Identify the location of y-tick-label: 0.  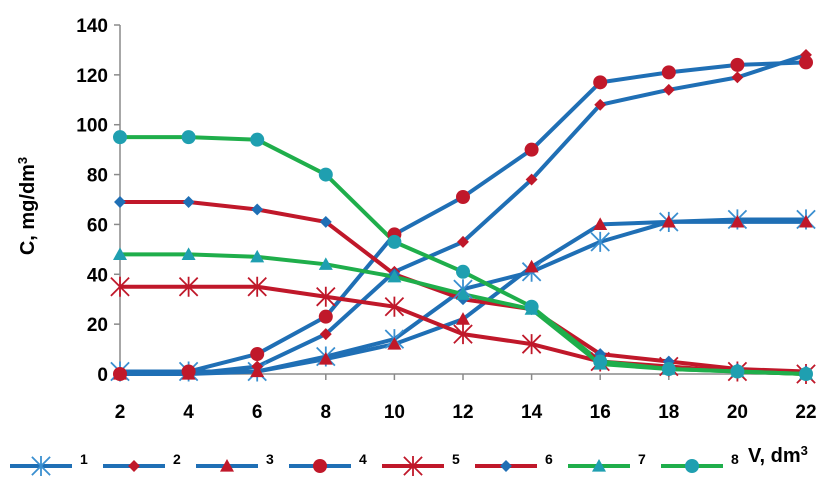
(102, 375).